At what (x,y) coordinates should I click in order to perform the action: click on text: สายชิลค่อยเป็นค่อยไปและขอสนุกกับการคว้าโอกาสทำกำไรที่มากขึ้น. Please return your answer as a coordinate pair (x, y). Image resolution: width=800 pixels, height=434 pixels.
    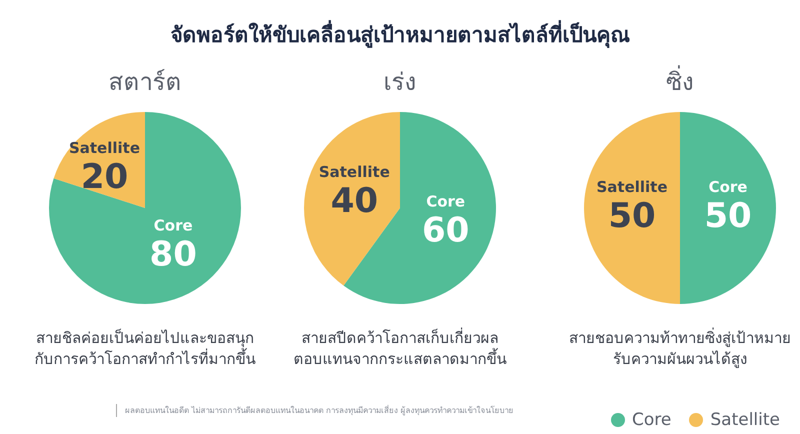
    Looking at the image, I should click on (145, 349).